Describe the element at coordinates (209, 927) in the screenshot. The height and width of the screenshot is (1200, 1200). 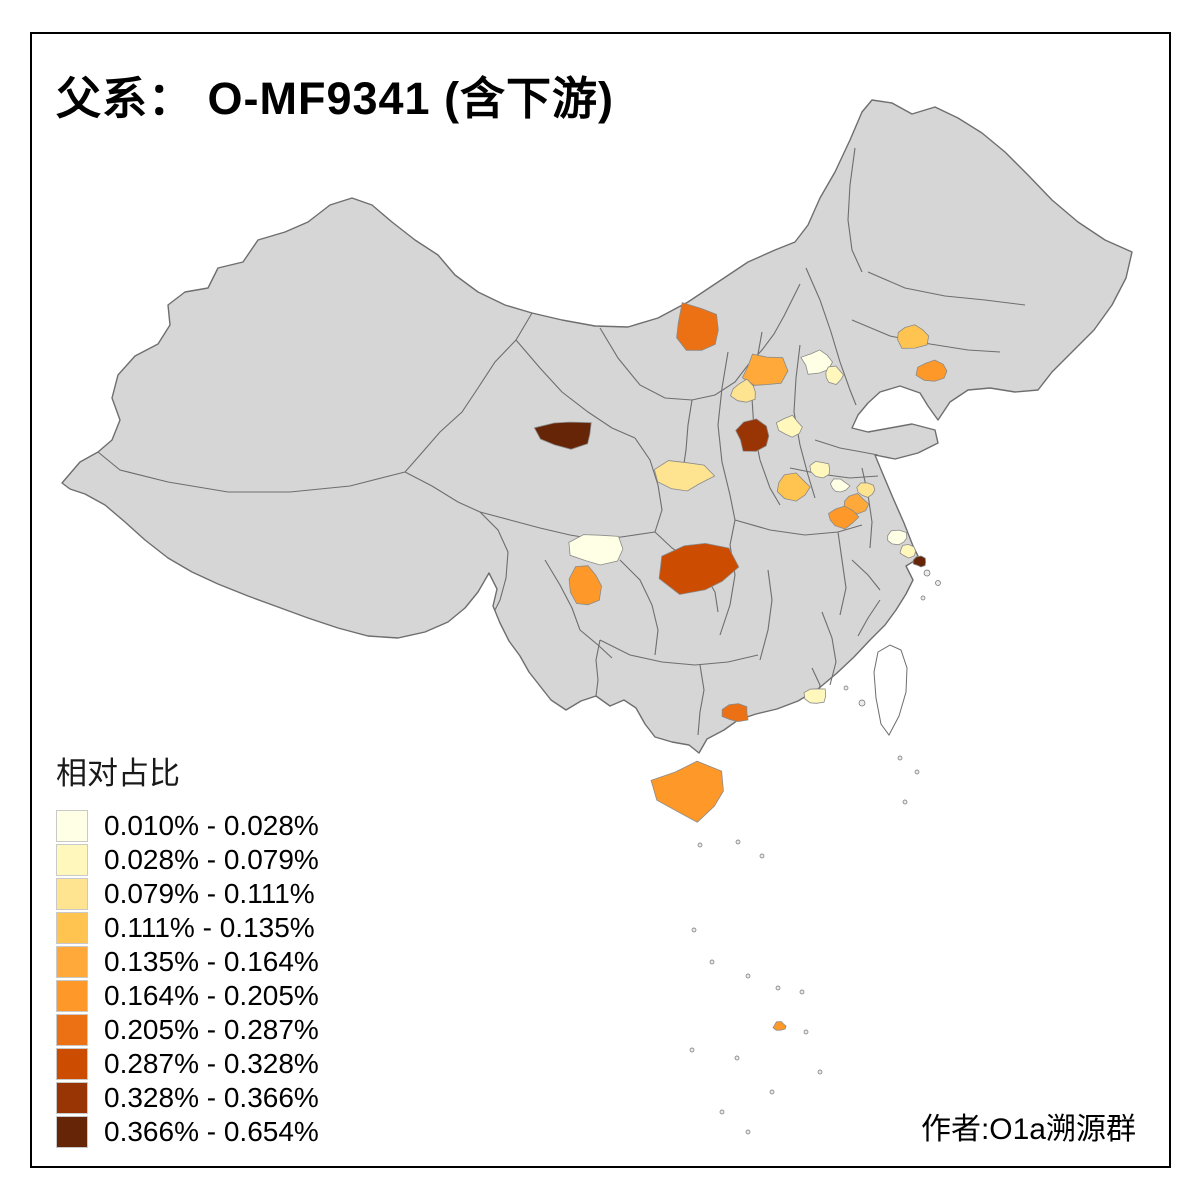
I see `legend-label: 0.111% - 0.135%` at that location.